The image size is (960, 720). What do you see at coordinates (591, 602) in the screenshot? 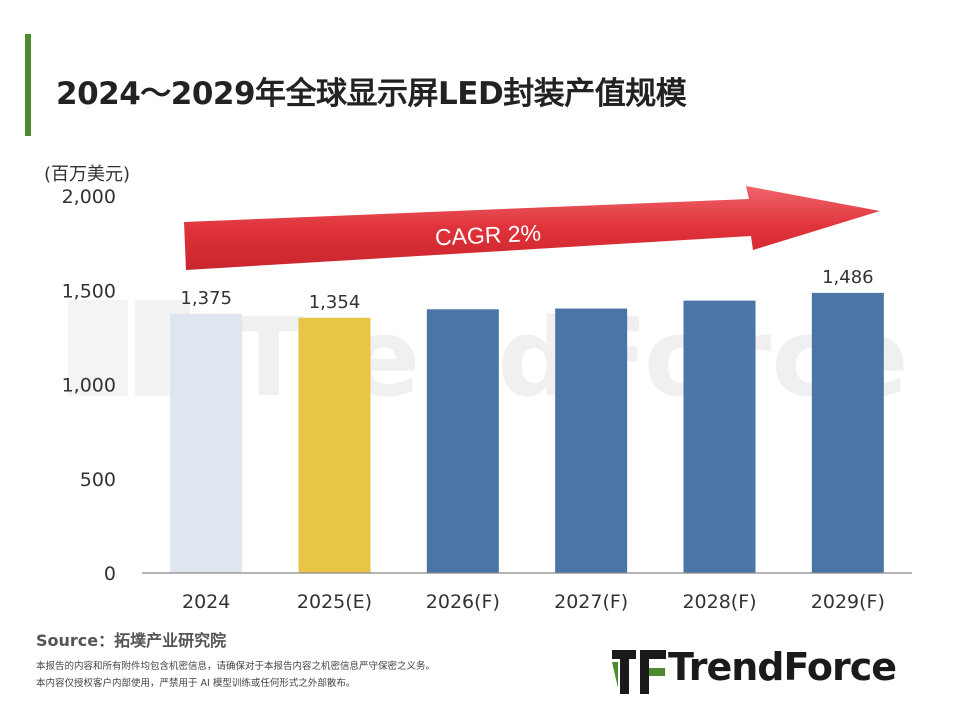
I see `x-tick-label: 2027(F)` at bounding box center [591, 602].